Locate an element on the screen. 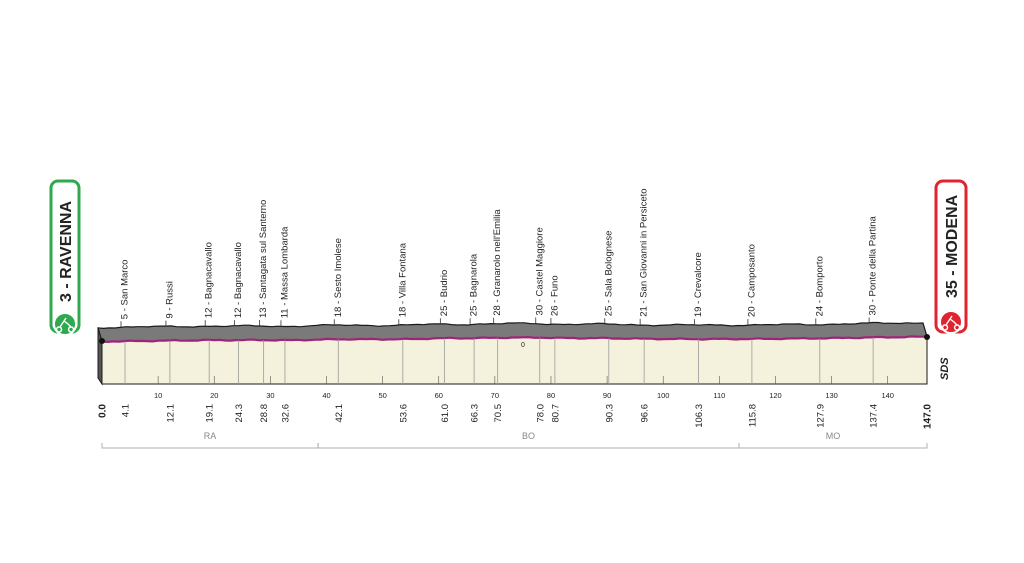 This screenshot has height=563, width=1024. axis-tick-label: 10 is located at coordinates (158, 395).